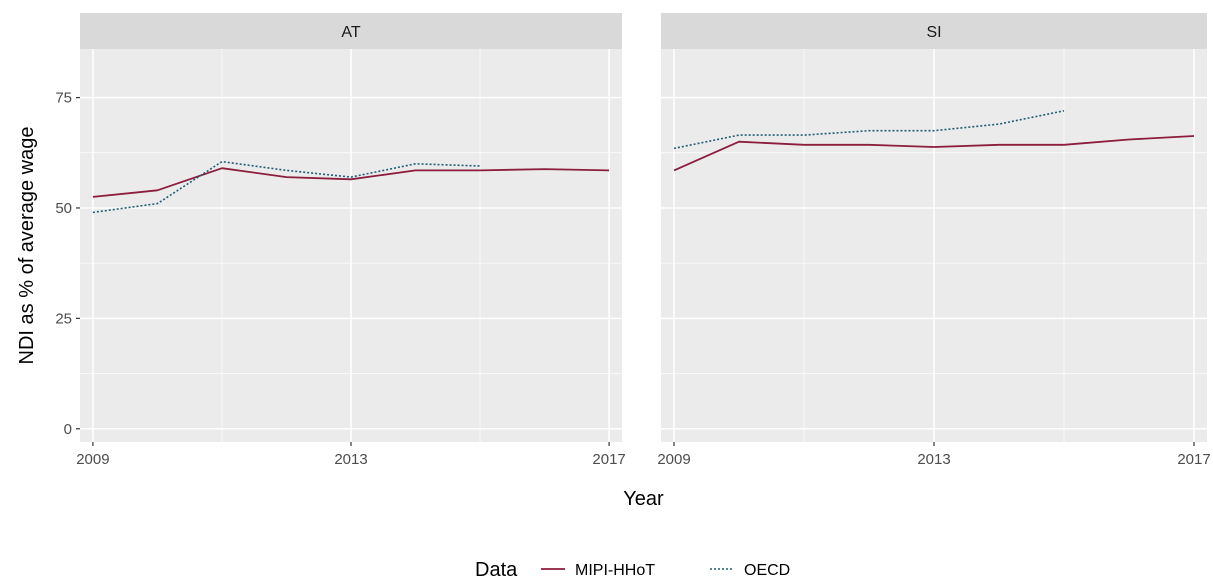 The height and width of the screenshot is (588, 1213). Describe the element at coordinates (63, 318) in the screenshot. I see `y-tick-label: 25` at that location.